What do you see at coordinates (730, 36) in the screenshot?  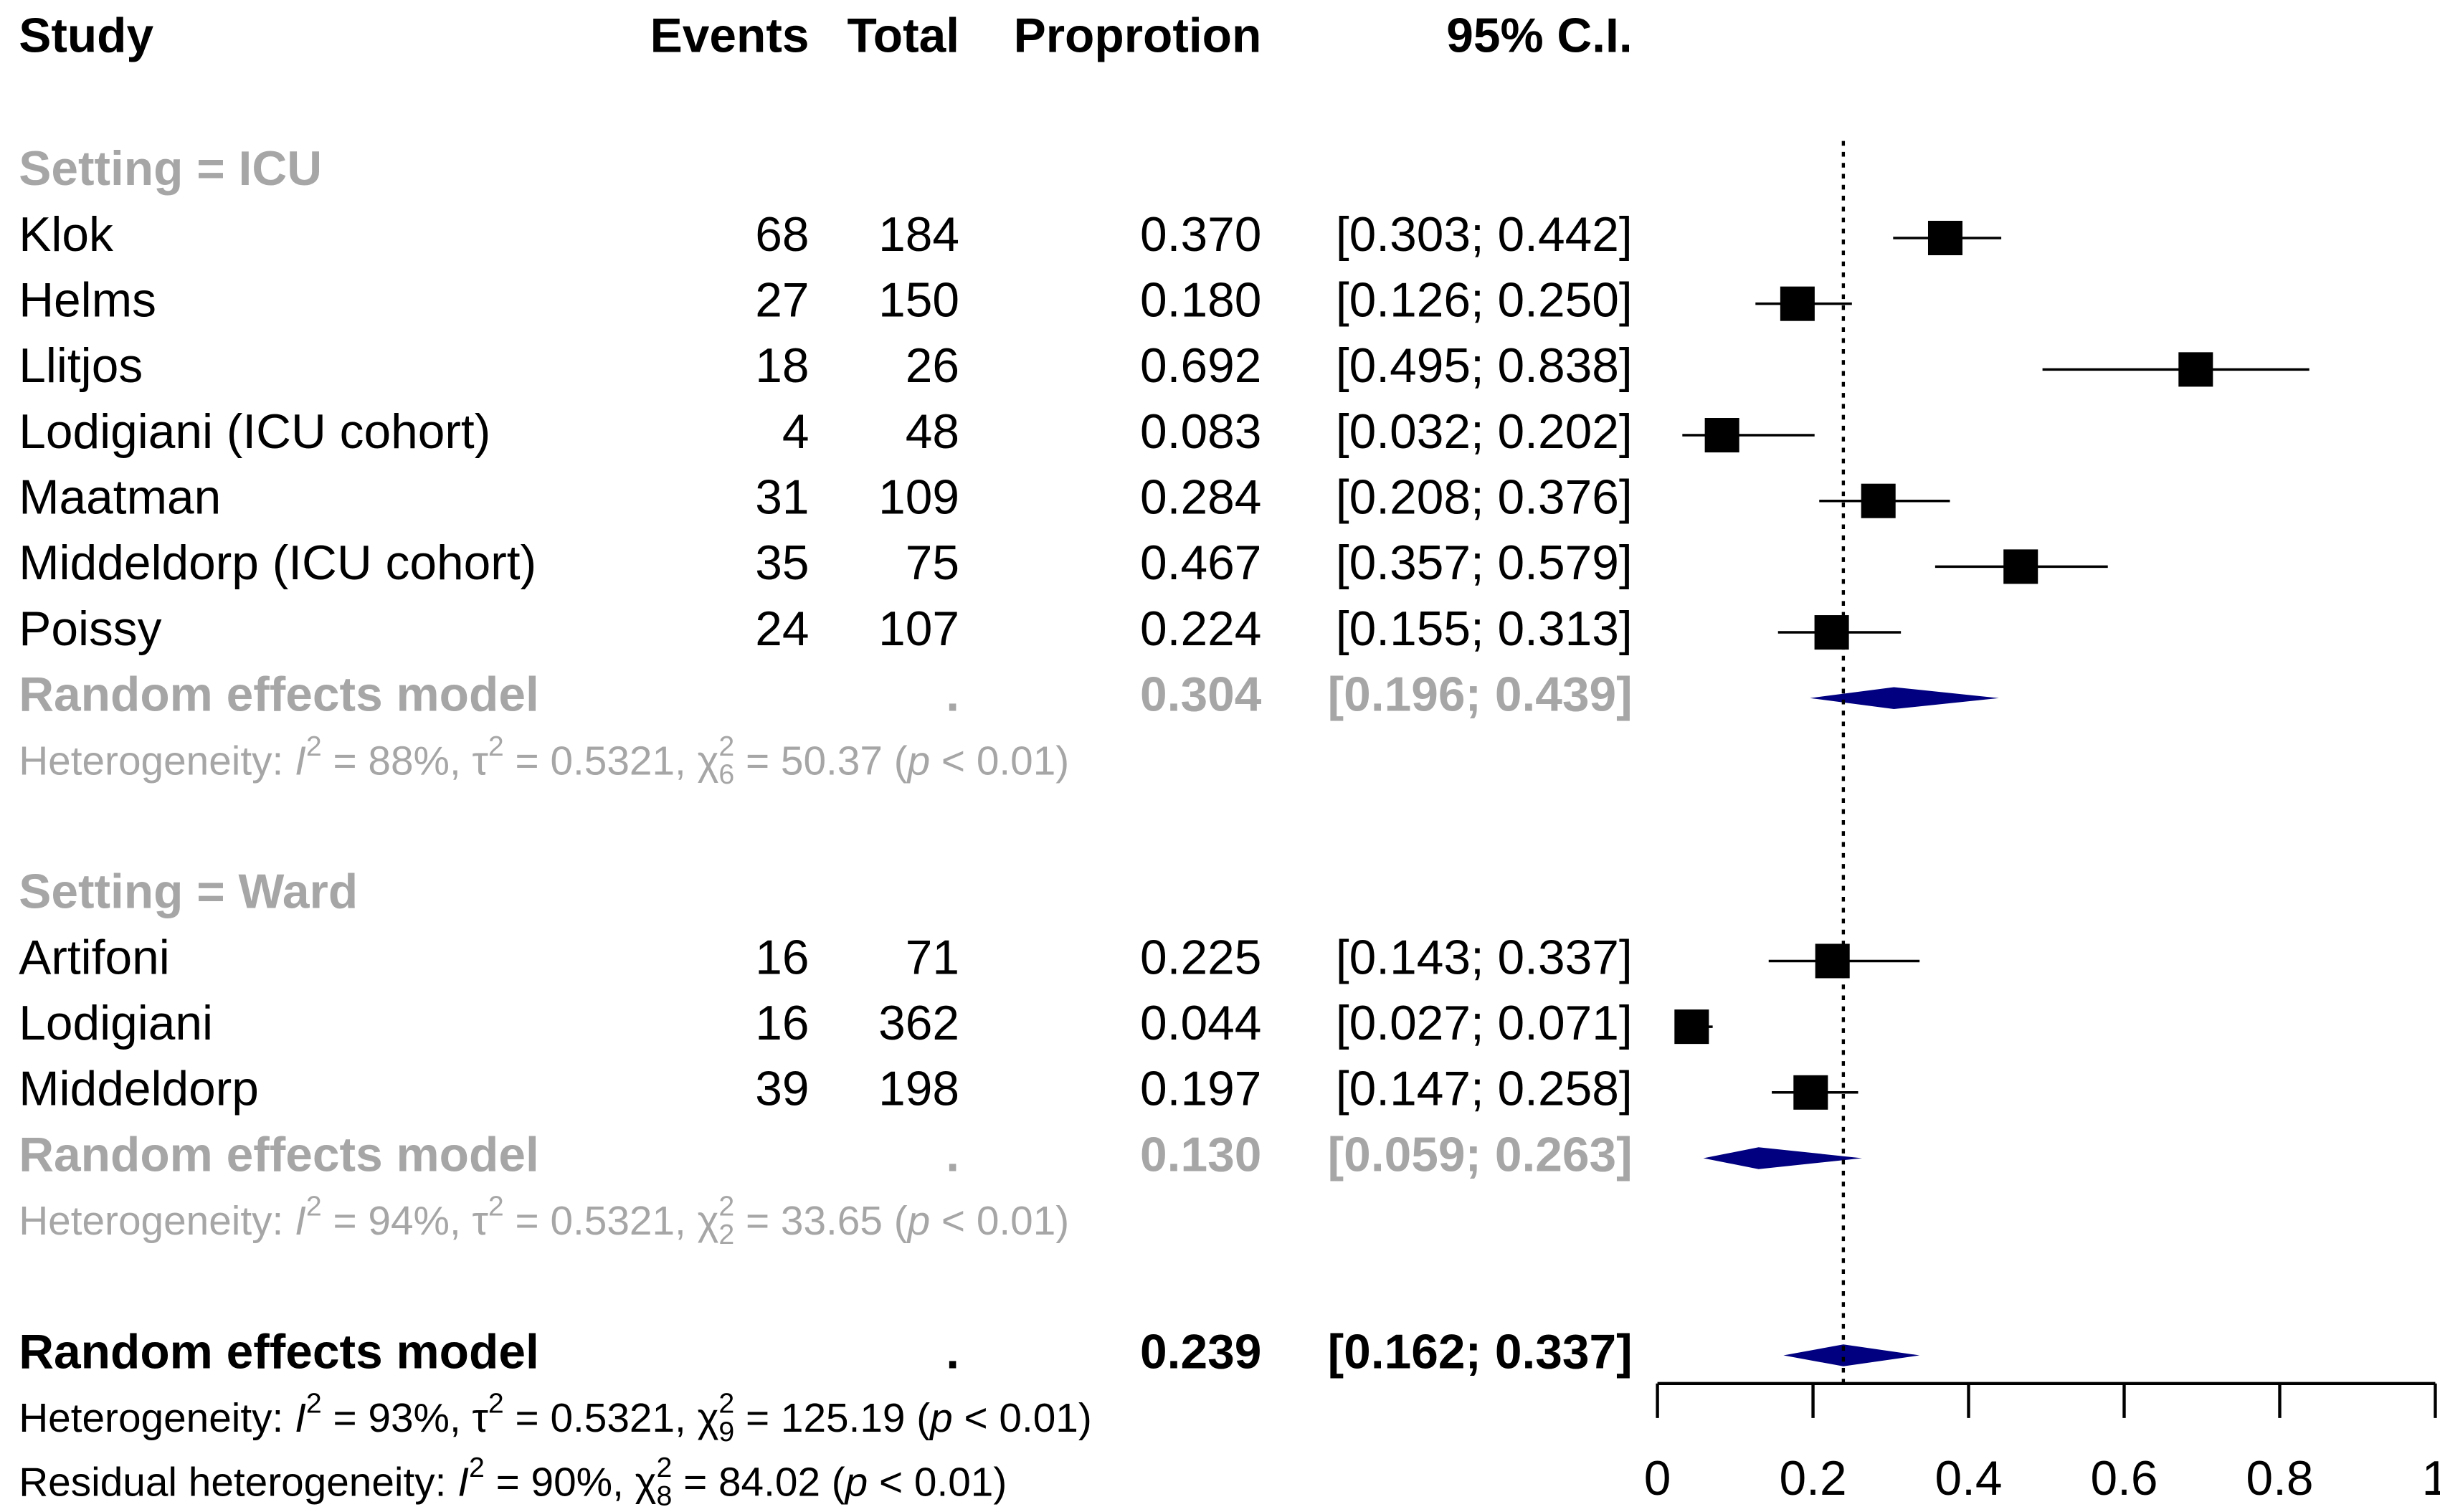 I see `column-header: Events` at bounding box center [730, 36].